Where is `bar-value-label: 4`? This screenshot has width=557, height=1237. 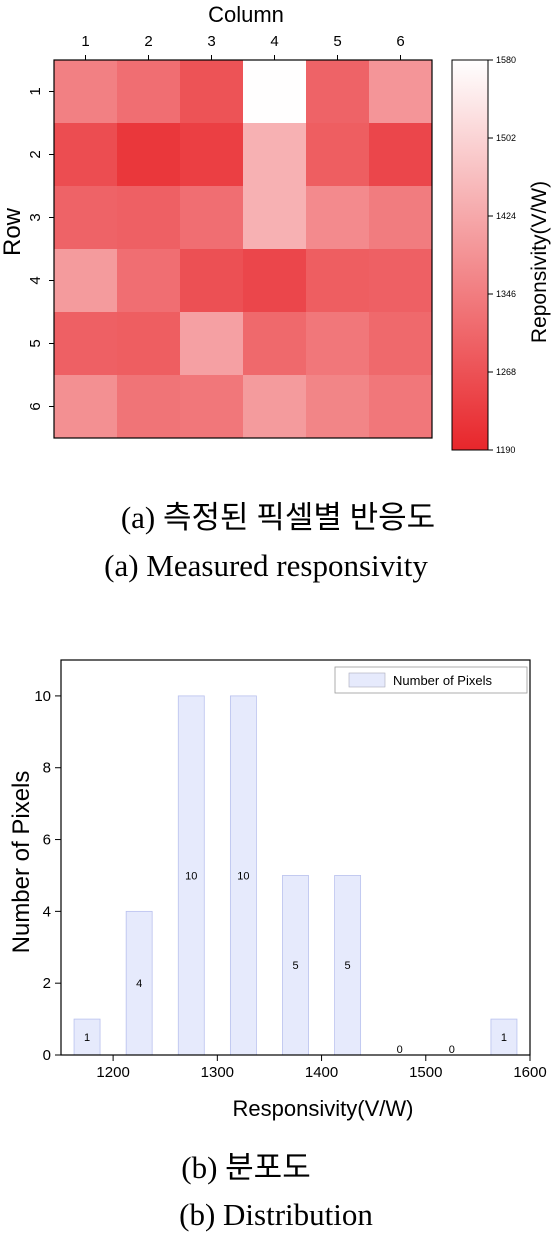 bar-value-label: 4 is located at coordinates (139, 984).